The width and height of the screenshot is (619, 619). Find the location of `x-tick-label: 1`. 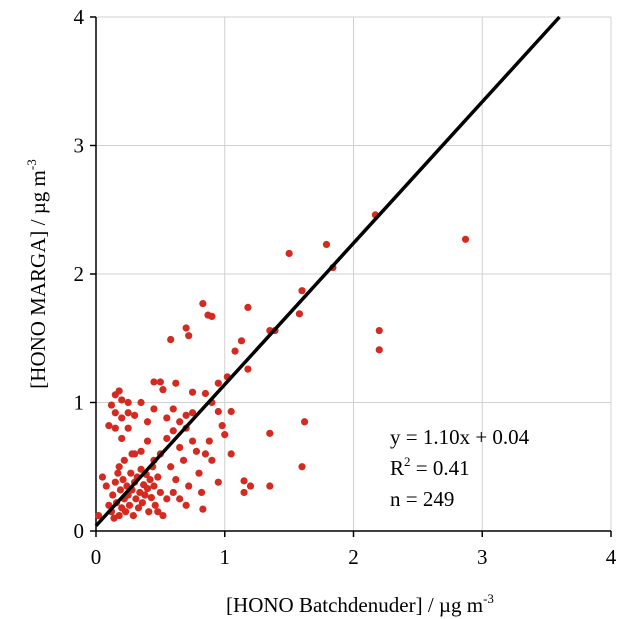

x-tick-label: 1 is located at coordinates (225, 557).